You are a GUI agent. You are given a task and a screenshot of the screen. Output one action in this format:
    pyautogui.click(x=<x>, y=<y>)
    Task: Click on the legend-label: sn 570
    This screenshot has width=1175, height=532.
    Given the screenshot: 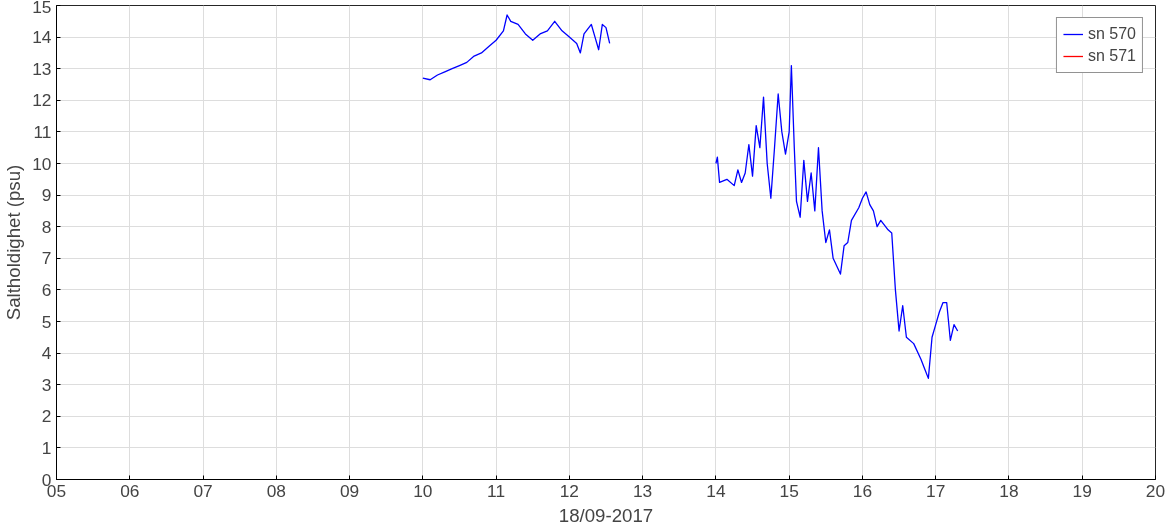 What is the action you would take?
    pyautogui.click(x=1111, y=34)
    